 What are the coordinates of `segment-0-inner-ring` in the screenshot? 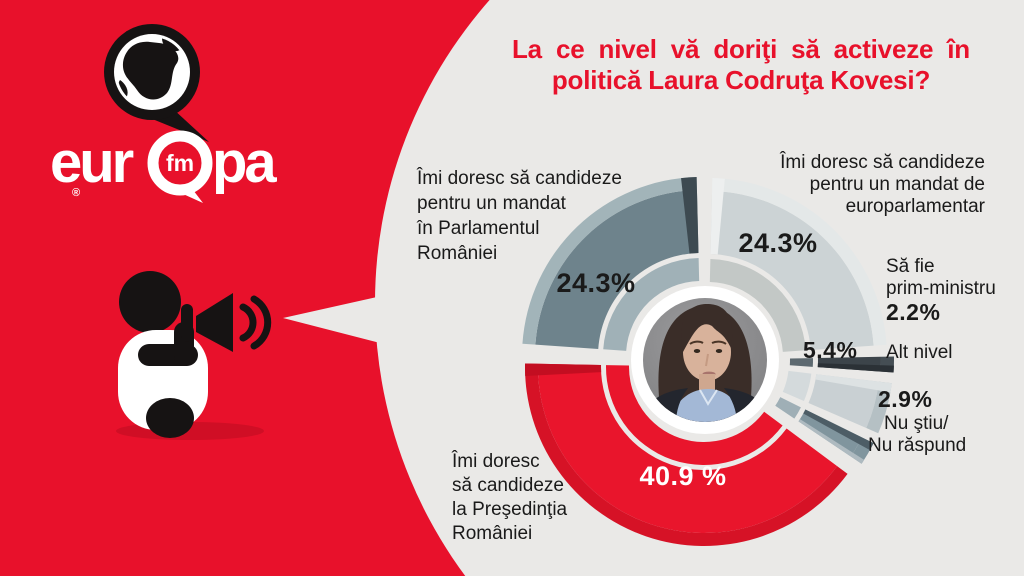 It's located at (757, 305).